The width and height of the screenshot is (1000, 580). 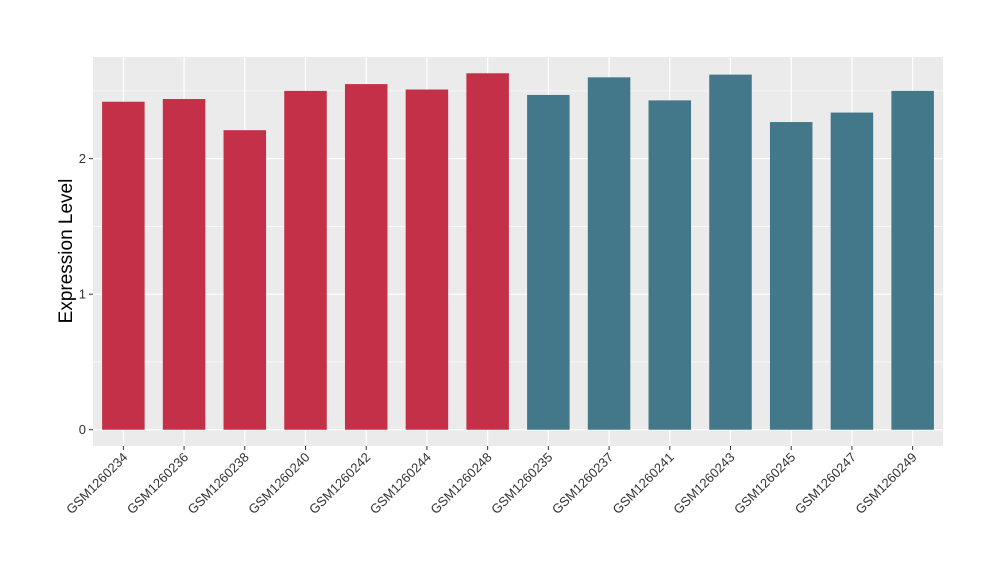 I want to click on x-tick-label: GSM1260243, so click(x=703, y=483).